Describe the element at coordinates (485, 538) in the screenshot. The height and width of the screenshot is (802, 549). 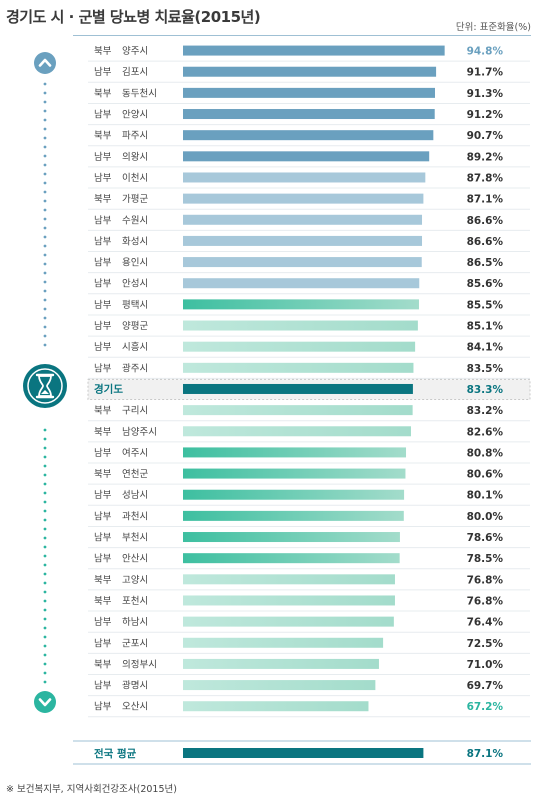
I see `value-label: 78.6%` at that location.